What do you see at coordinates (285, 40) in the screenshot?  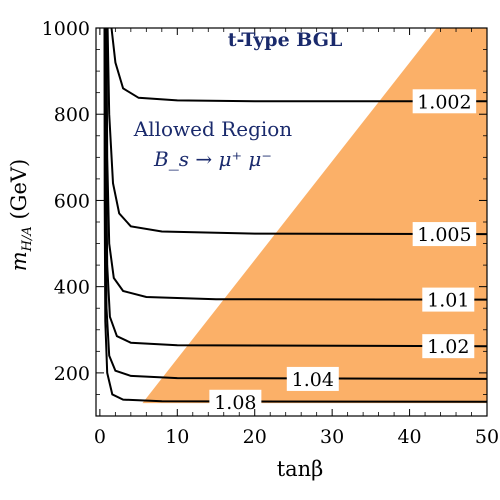 I see `chart-title: t-Type BGL` at bounding box center [285, 40].